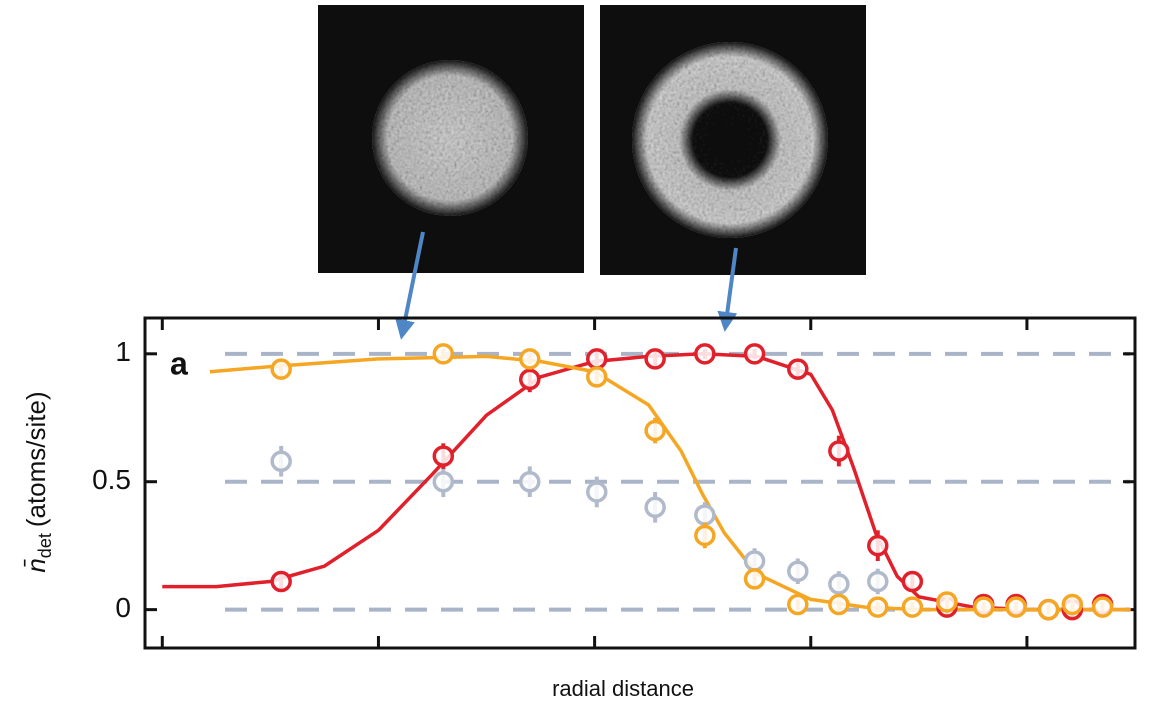 The image size is (1149, 705). Describe the element at coordinates (123, 351) in the screenshot. I see `y-tick-label: 1` at that location.